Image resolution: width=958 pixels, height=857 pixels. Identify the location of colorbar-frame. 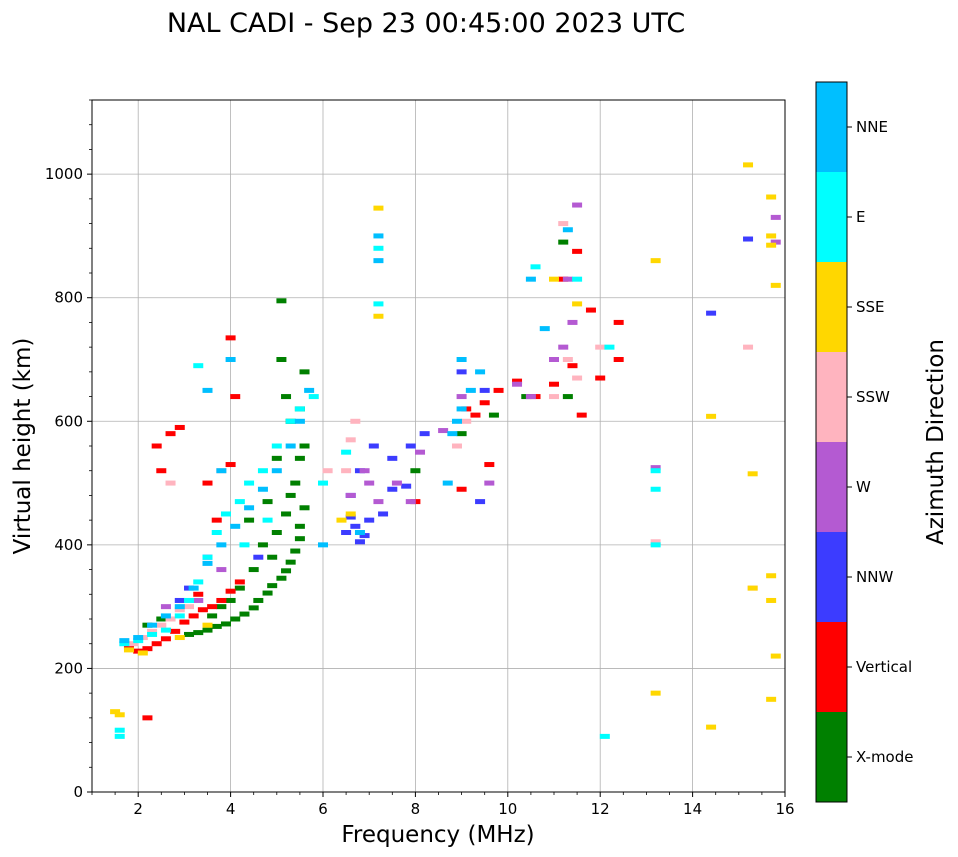
(831, 442).